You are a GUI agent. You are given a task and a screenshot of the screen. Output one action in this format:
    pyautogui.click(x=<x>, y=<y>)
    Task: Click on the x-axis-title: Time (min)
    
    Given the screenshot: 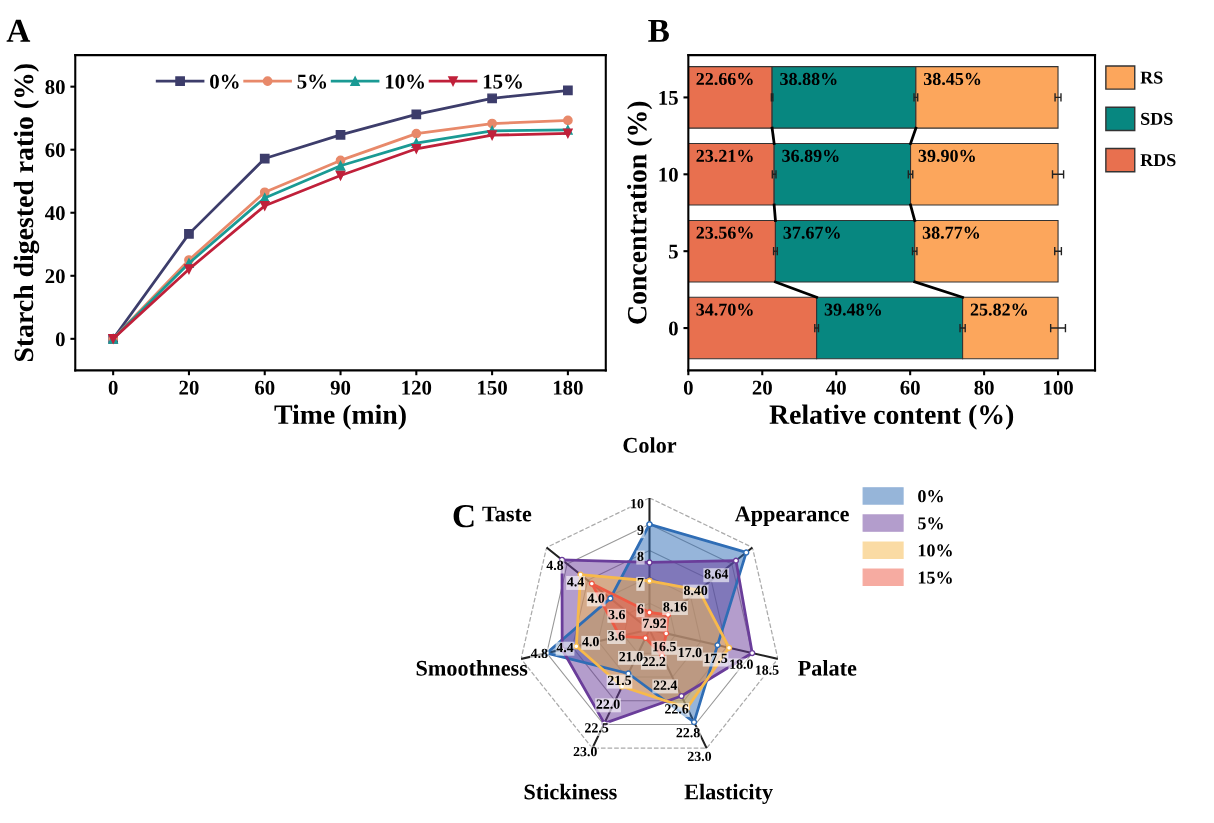 What is the action you would take?
    pyautogui.click(x=340, y=417)
    